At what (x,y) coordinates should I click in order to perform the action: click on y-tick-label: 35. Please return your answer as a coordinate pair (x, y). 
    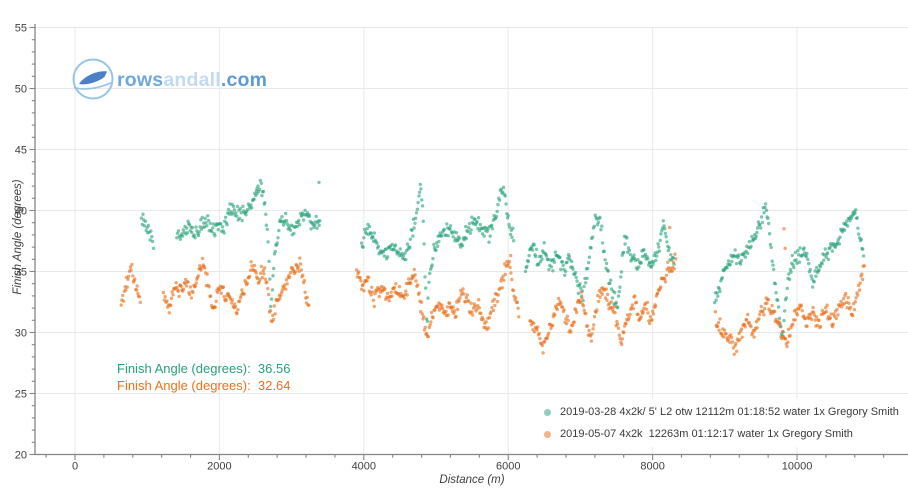
    Looking at the image, I should click on (21, 272).